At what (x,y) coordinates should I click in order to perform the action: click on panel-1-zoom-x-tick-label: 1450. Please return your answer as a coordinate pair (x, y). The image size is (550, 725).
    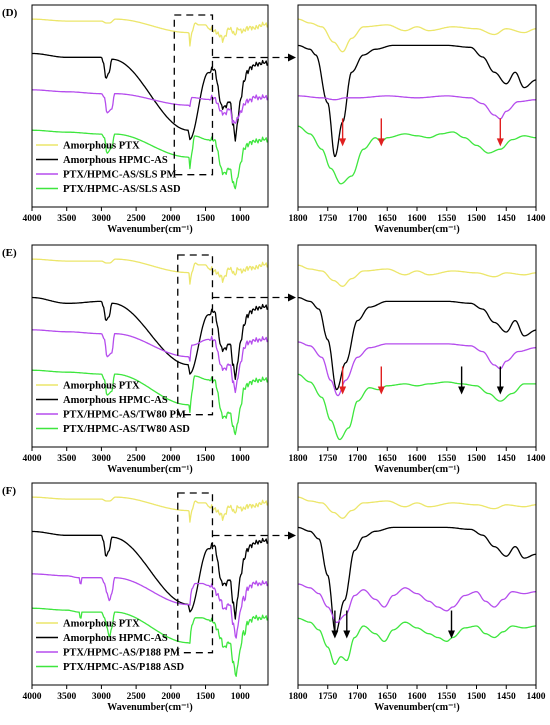
    Looking at the image, I should click on (506, 459).